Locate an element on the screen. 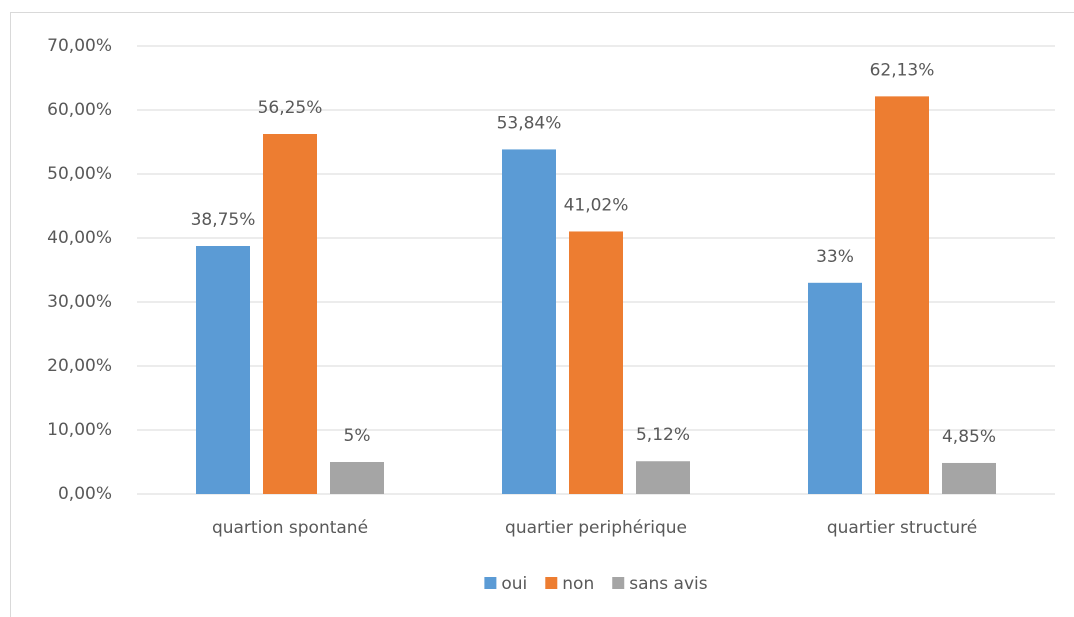 The width and height of the screenshot is (1074, 617). y-tick-label: 40,00% is located at coordinates (79, 238).